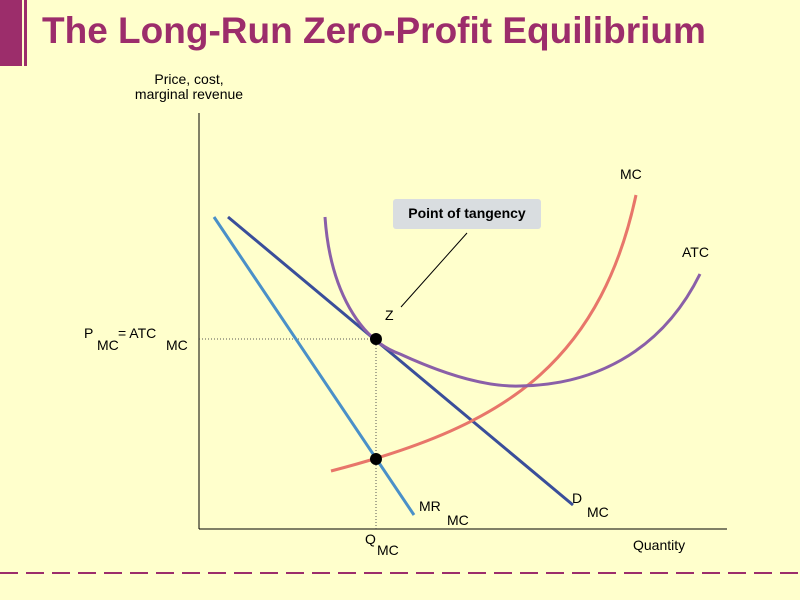 The image size is (800, 600). I want to click on y-axis-label-line1: Price, cost,, so click(188, 79).